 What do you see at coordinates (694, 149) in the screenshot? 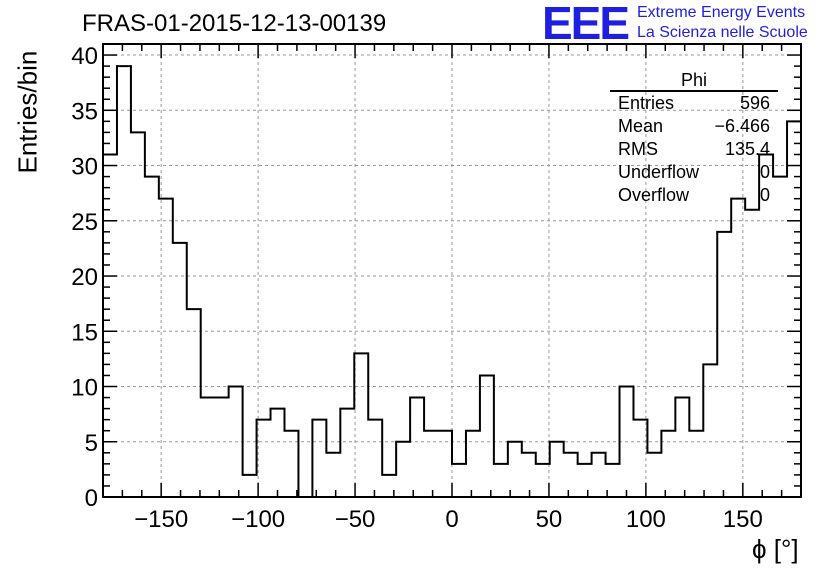
I see `stats-row-rms: RMS 135.4` at bounding box center [694, 149].